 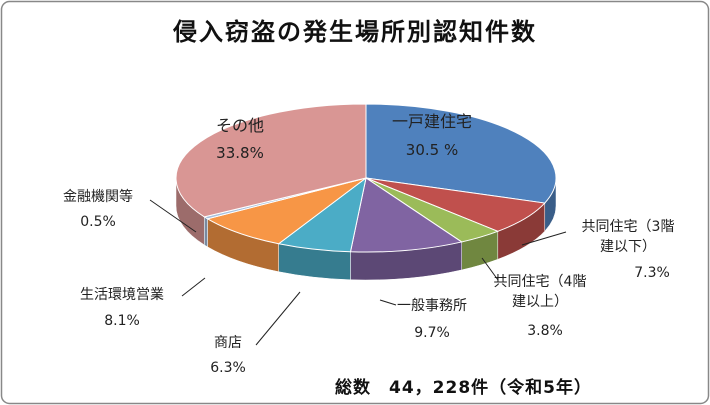 I want to click on slice-label: 金融機関等, so click(x=98, y=197).